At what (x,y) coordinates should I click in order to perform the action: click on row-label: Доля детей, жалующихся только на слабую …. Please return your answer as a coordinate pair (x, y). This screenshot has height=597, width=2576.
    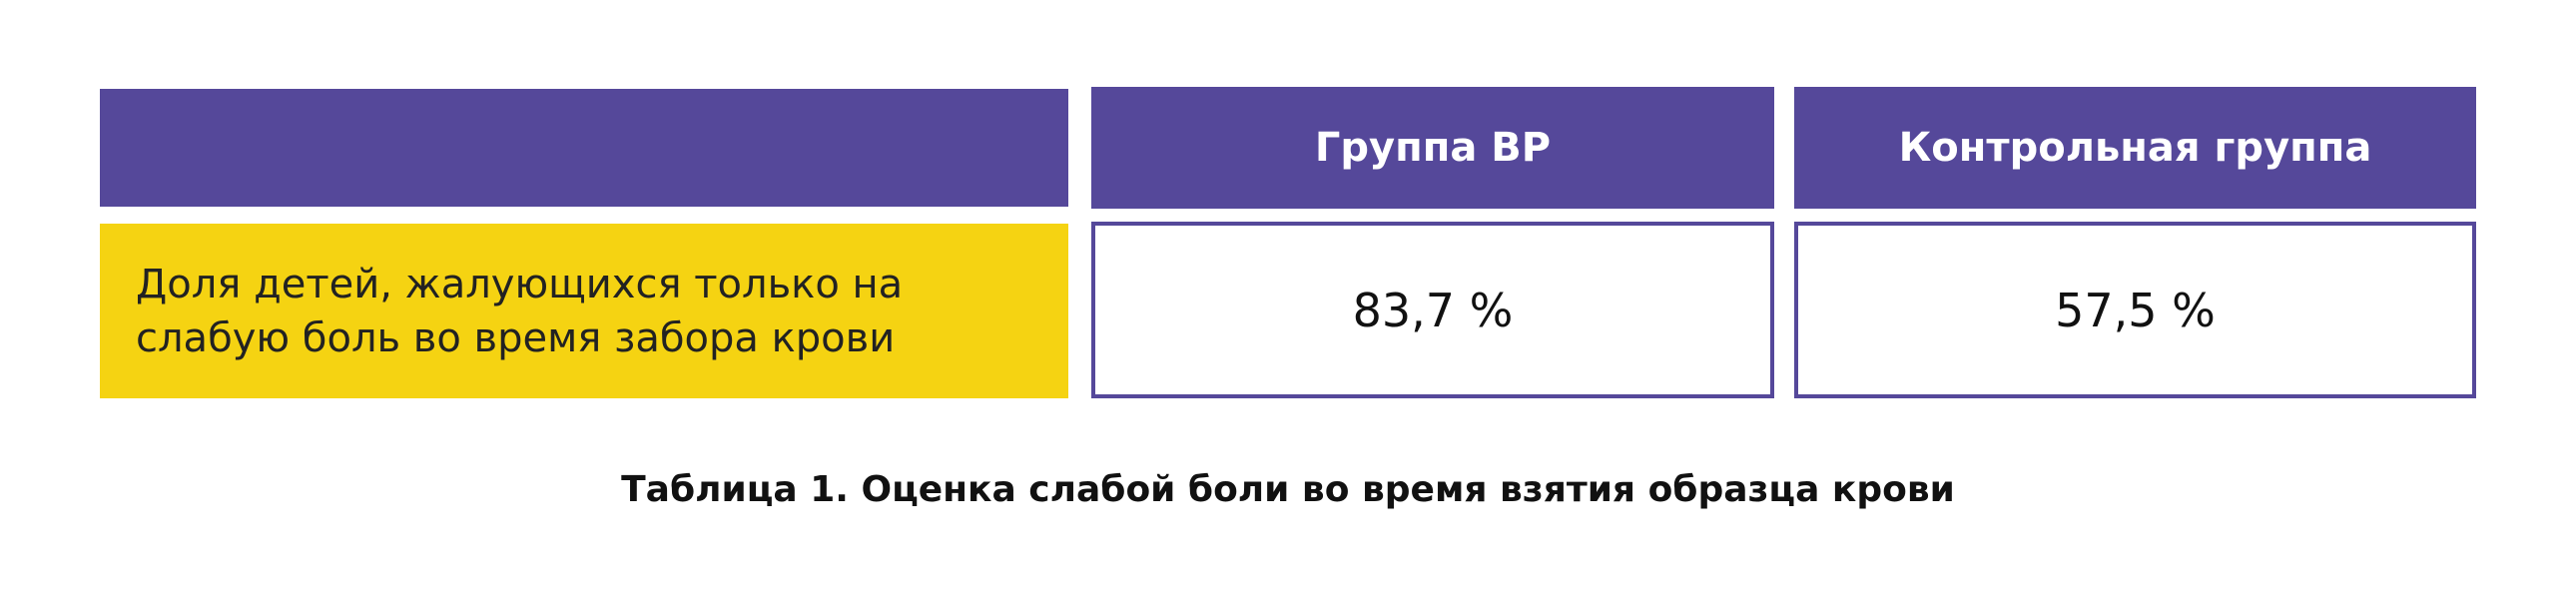
    Looking at the image, I should click on (520, 311).